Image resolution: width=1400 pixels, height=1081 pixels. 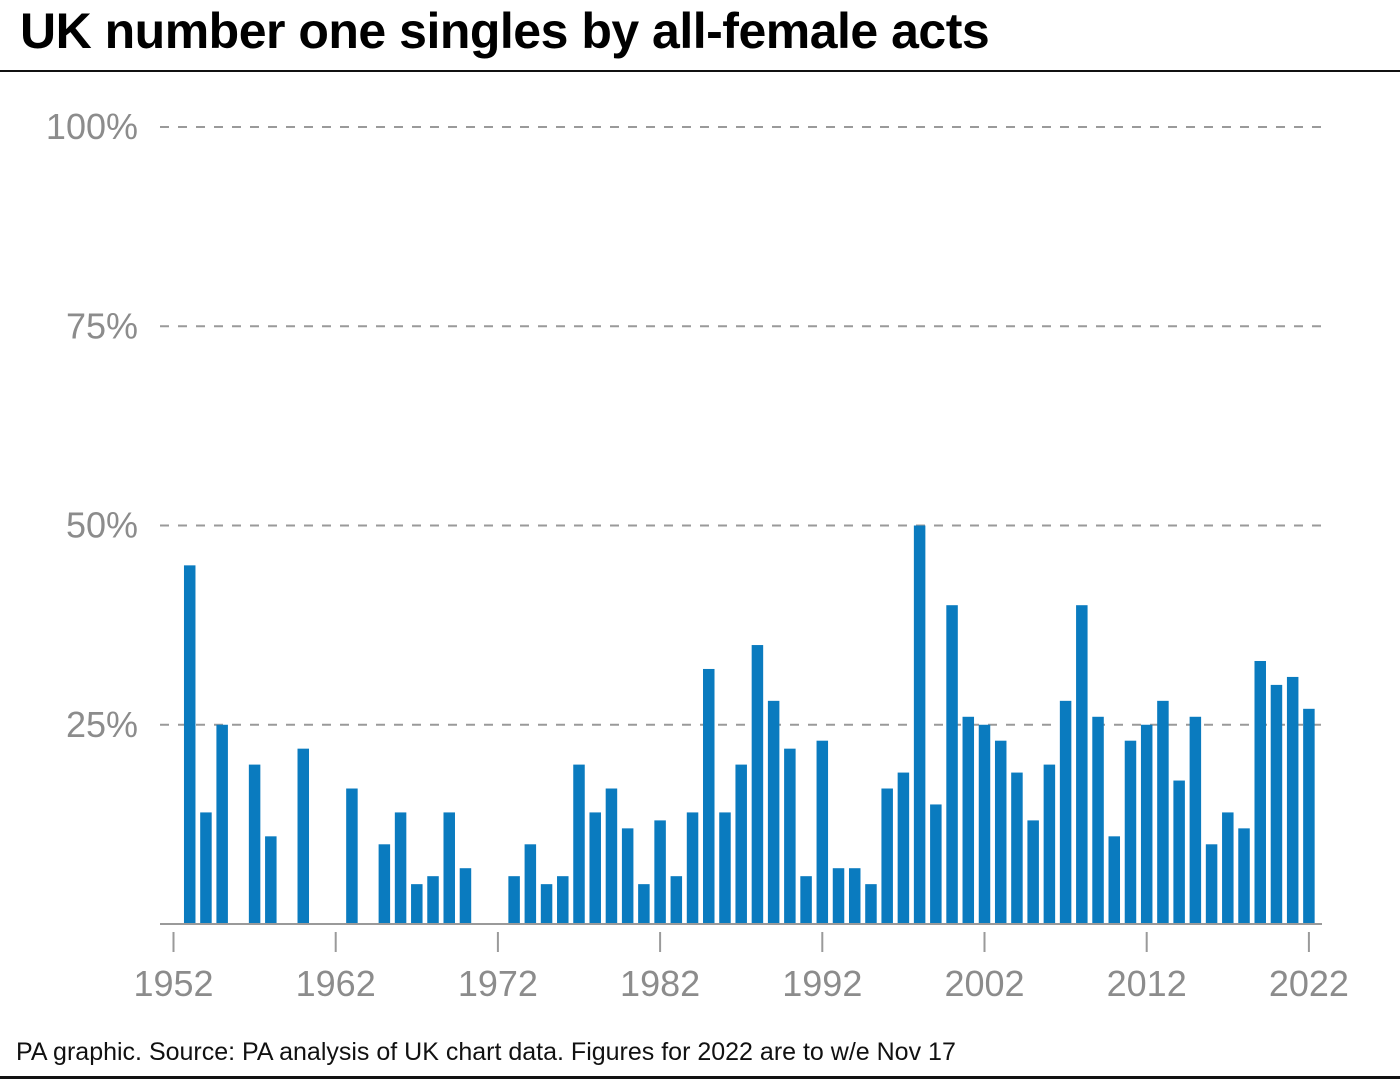 What do you see at coordinates (1130, 832) in the screenshot?
I see `bar-2011` at bounding box center [1130, 832].